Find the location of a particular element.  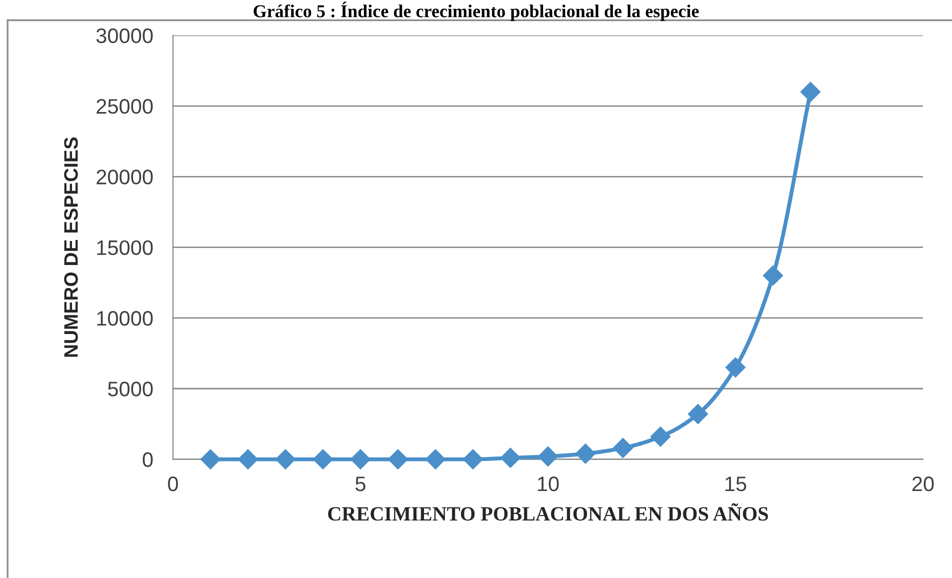

x-tick-label: 5 is located at coordinates (361, 484).